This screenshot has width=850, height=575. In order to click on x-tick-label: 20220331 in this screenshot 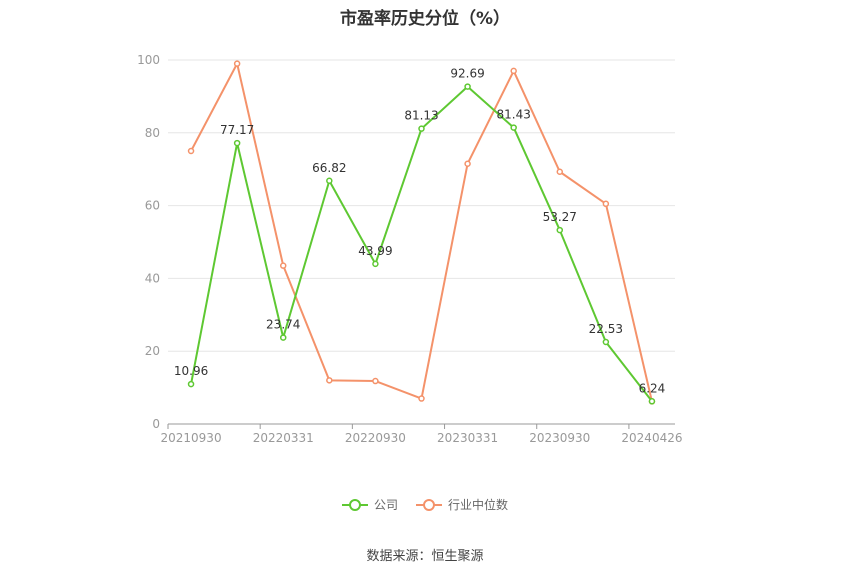, I will do `click(283, 438)`.